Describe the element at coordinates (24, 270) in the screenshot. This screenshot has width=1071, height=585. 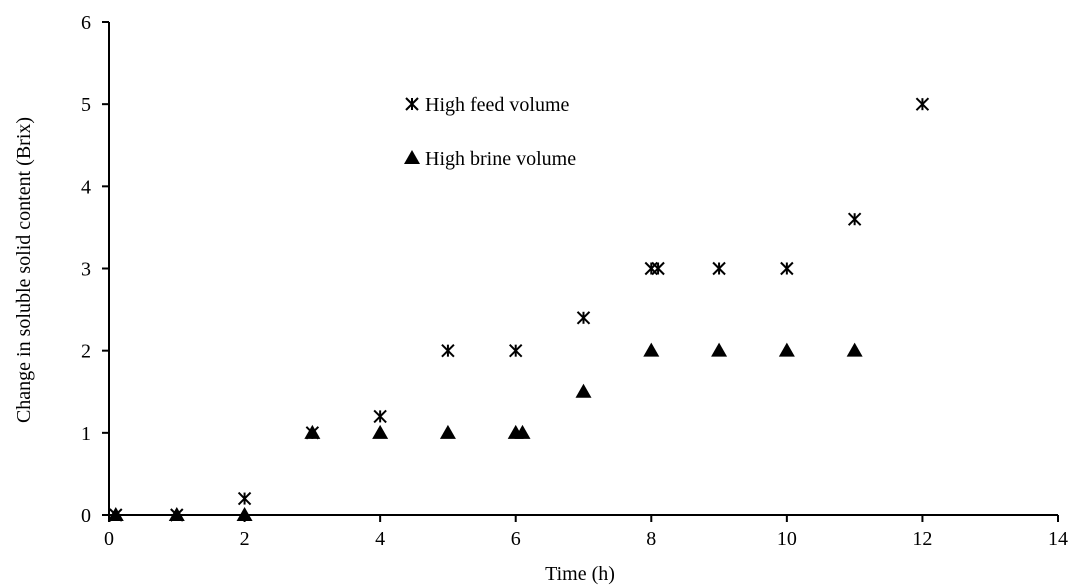
I see `y-axis-title: Change in soluble solid content (Brix)` at that location.